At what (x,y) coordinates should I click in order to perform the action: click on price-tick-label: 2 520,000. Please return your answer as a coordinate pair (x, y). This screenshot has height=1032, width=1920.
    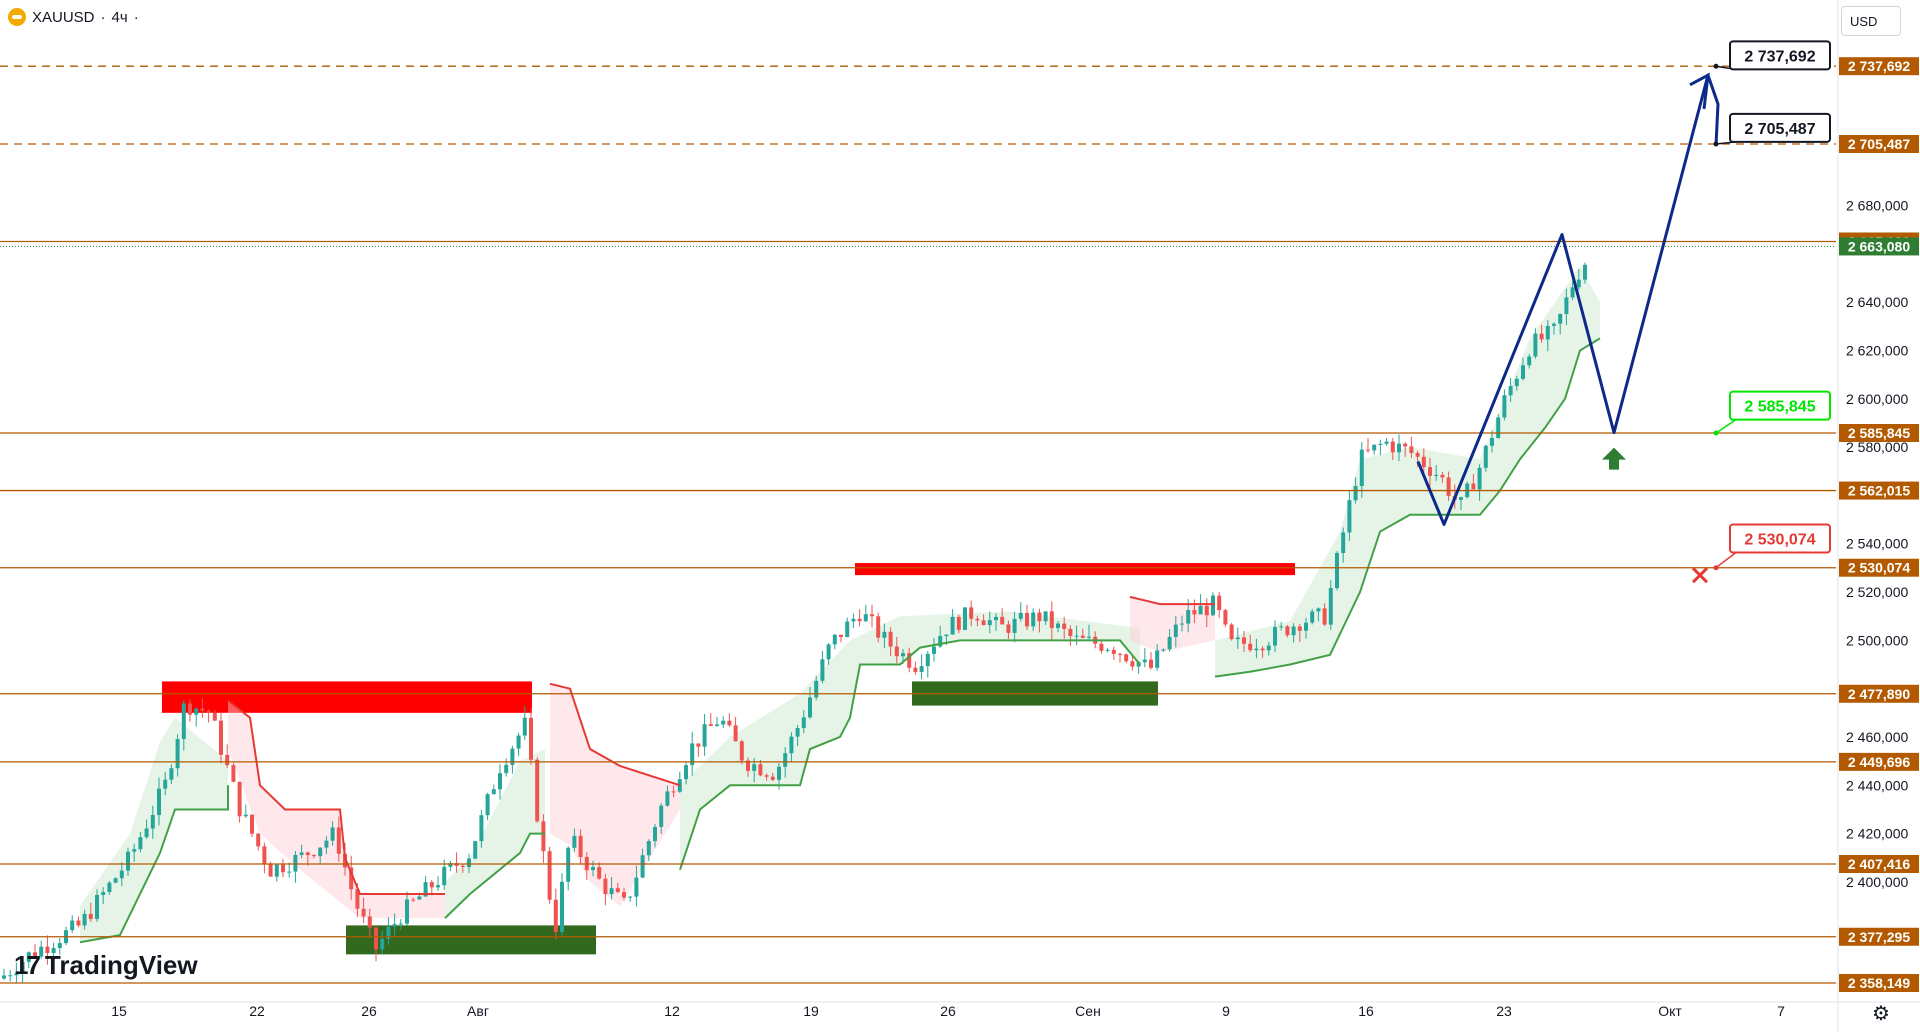
    Looking at the image, I should click on (1877, 592).